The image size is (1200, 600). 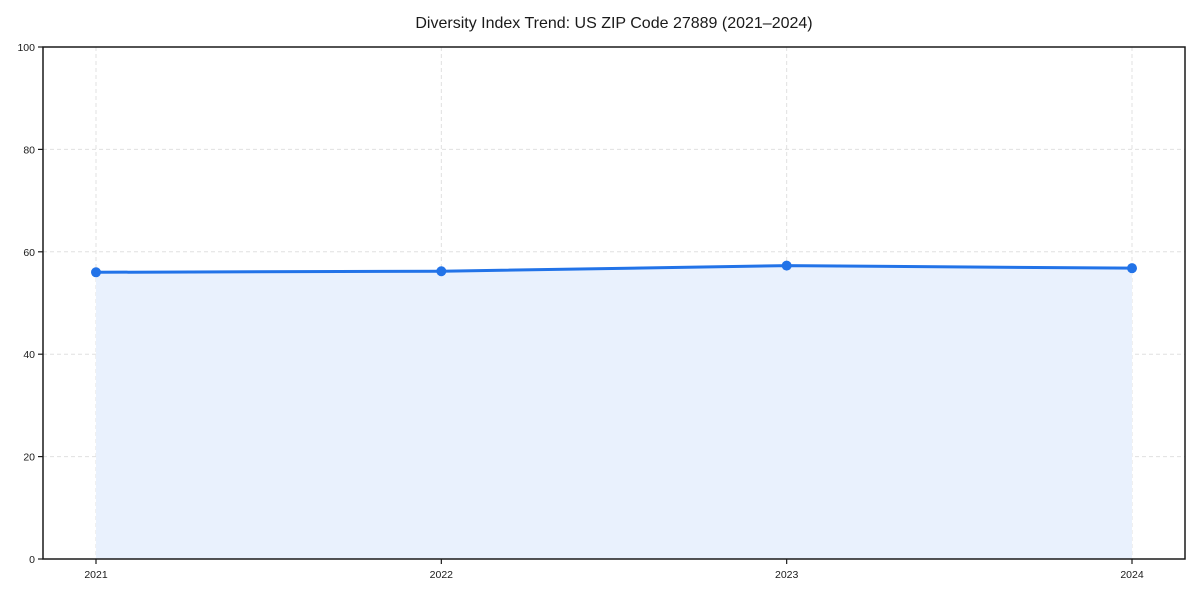 What do you see at coordinates (442, 575) in the screenshot?
I see `x-tick-label: 2022` at bounding box center [442, 575].